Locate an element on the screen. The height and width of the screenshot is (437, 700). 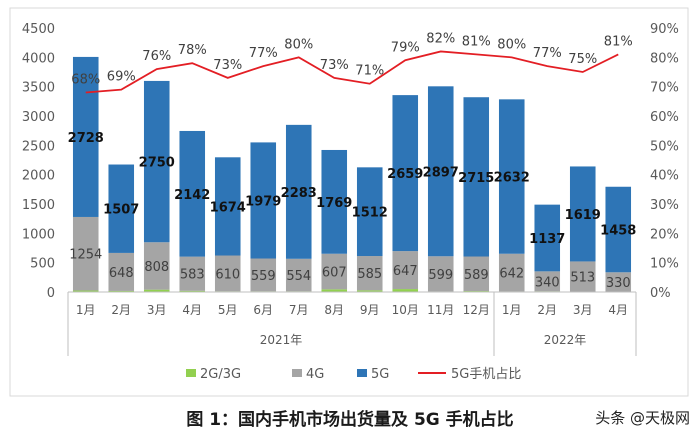
data-label-5g: 2715 is located at coordinates (476, 178).